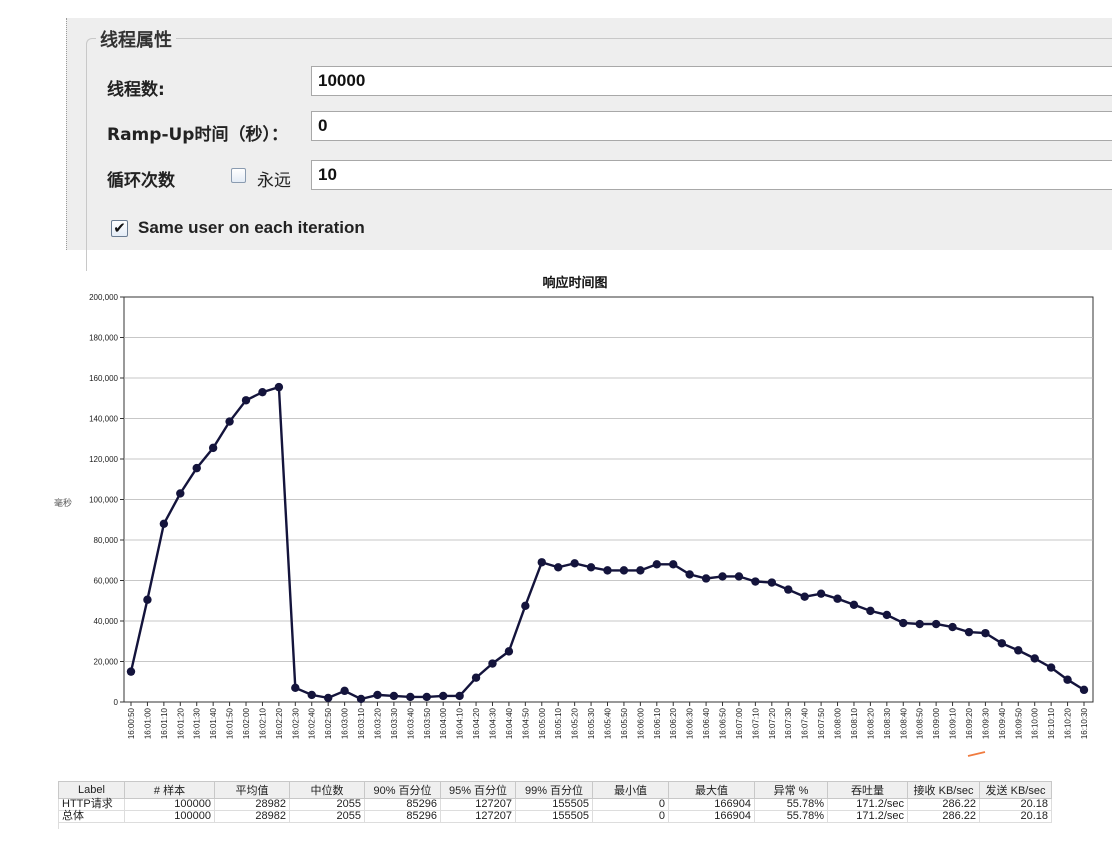 The height and width of the screenshot is (847, 1112). I want to click on threads-input: 10000, so click(711, 81).